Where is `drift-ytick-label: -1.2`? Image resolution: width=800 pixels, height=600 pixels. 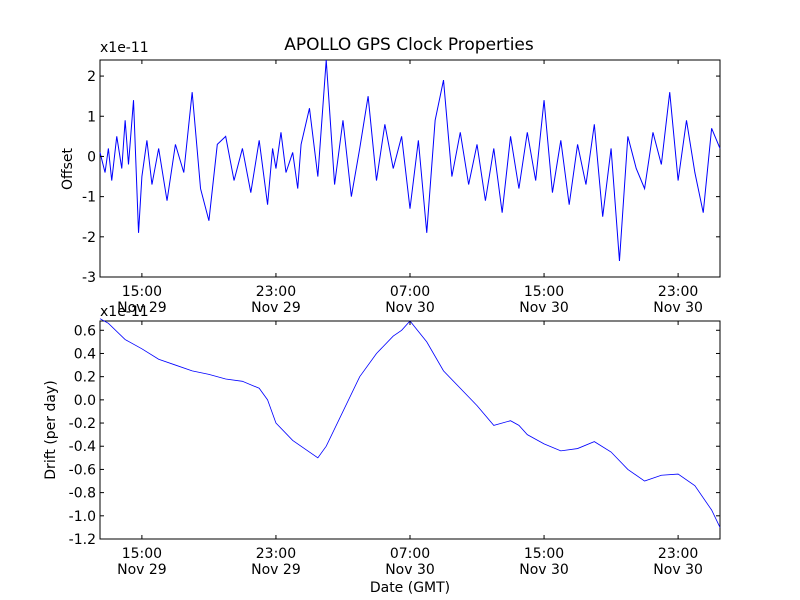
drift-ytick-label: -1.2 is located at coordinates (82, 540).